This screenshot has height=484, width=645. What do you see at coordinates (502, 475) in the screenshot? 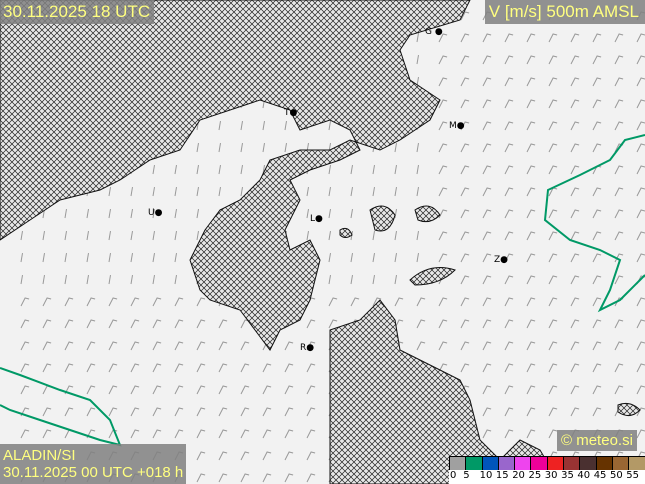
I see `legend-tick: 15` at bounding box center [502, 475].